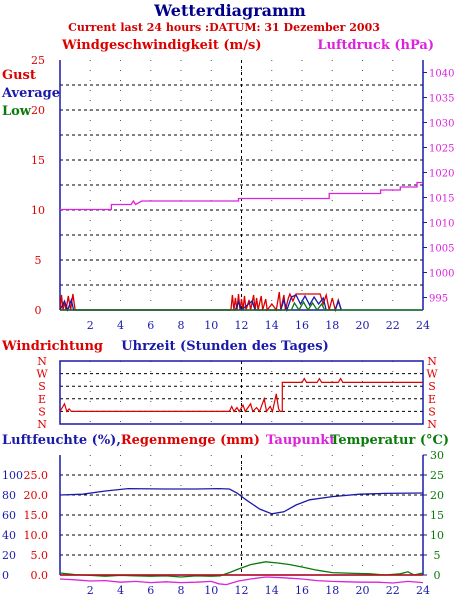  I want to click on humidity-rain-label: Luftfeuchte (%),Regenmenge (mm), so click(131, 440).